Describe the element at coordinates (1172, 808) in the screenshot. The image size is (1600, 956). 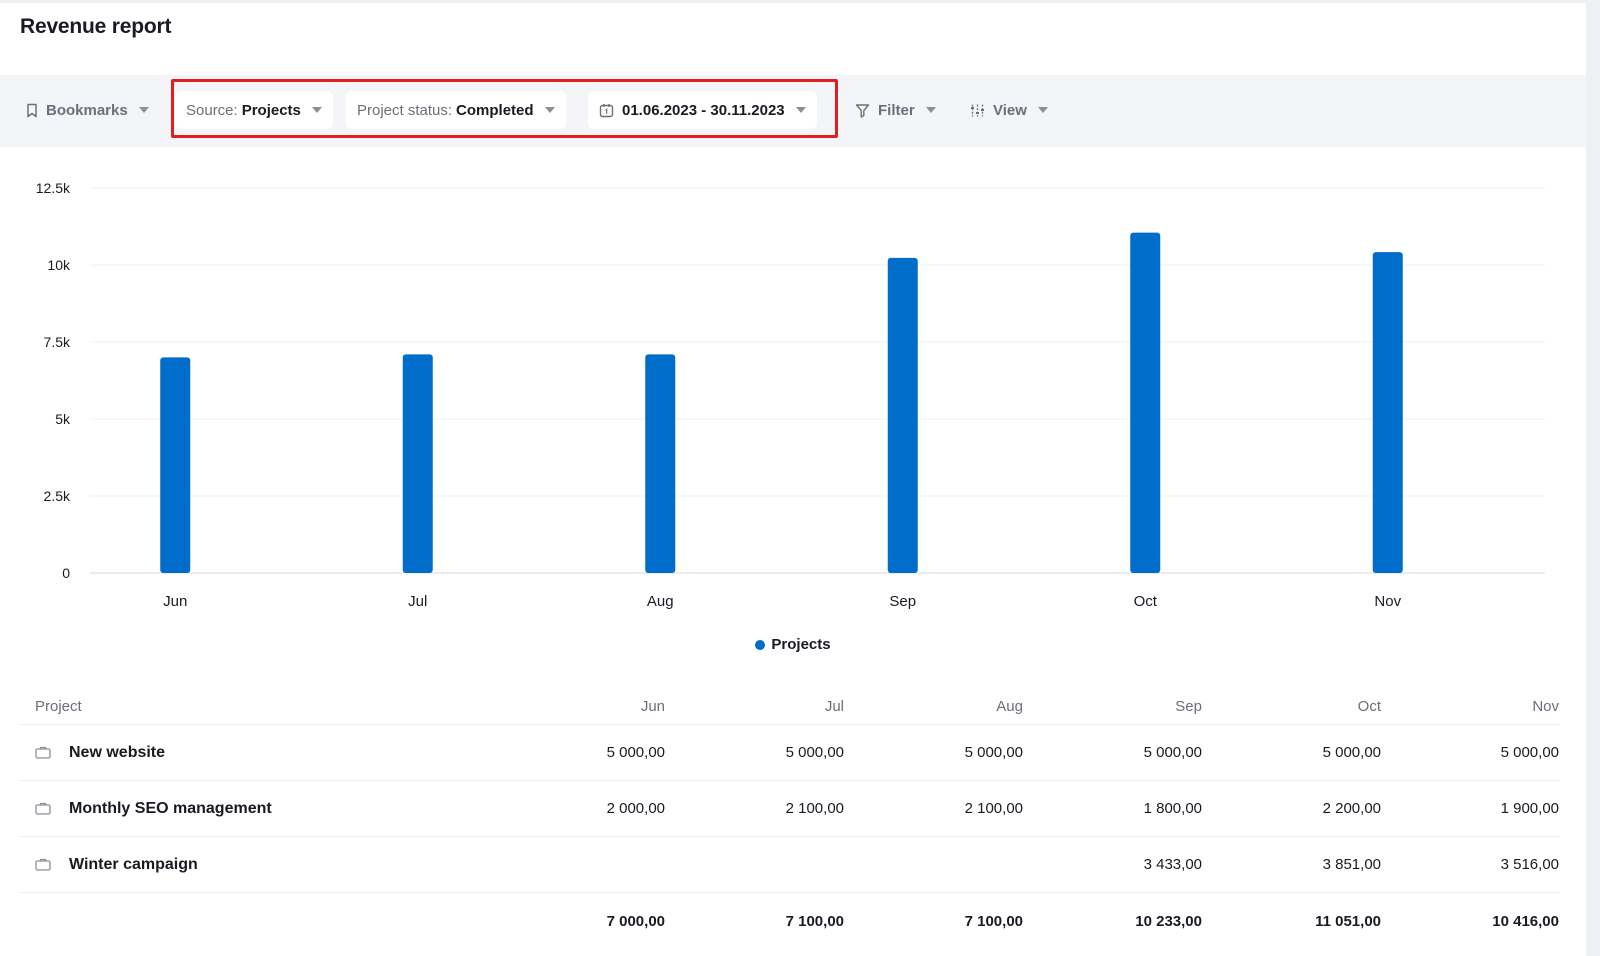
I see `value-cell: 1 800,00` at that location.